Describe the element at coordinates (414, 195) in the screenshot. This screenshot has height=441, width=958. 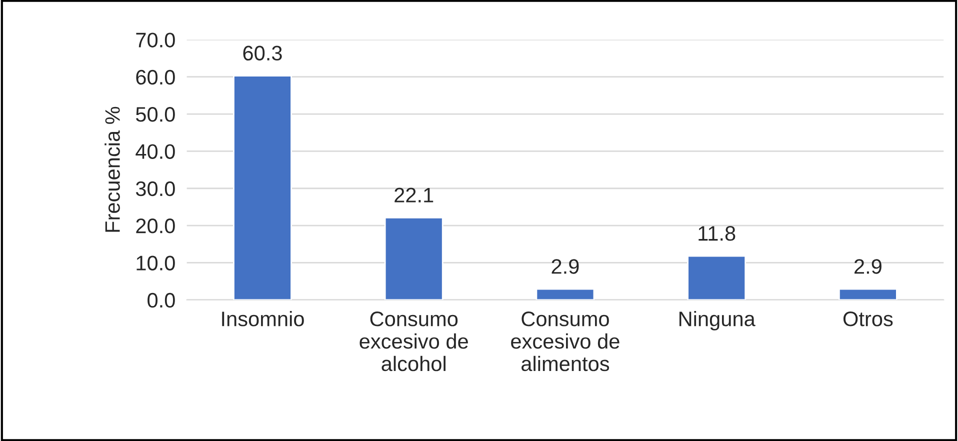
I see `data-label: 22.1` at that location.